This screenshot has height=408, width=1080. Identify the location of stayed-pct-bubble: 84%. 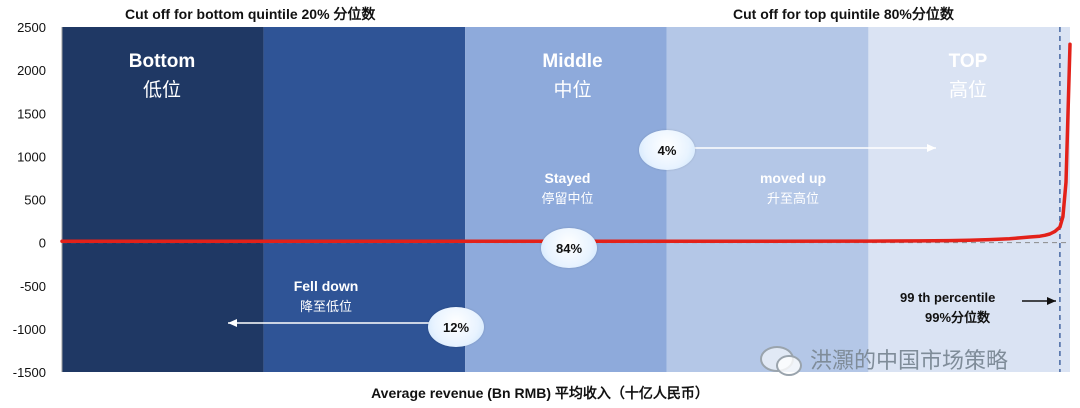
(569, 248).